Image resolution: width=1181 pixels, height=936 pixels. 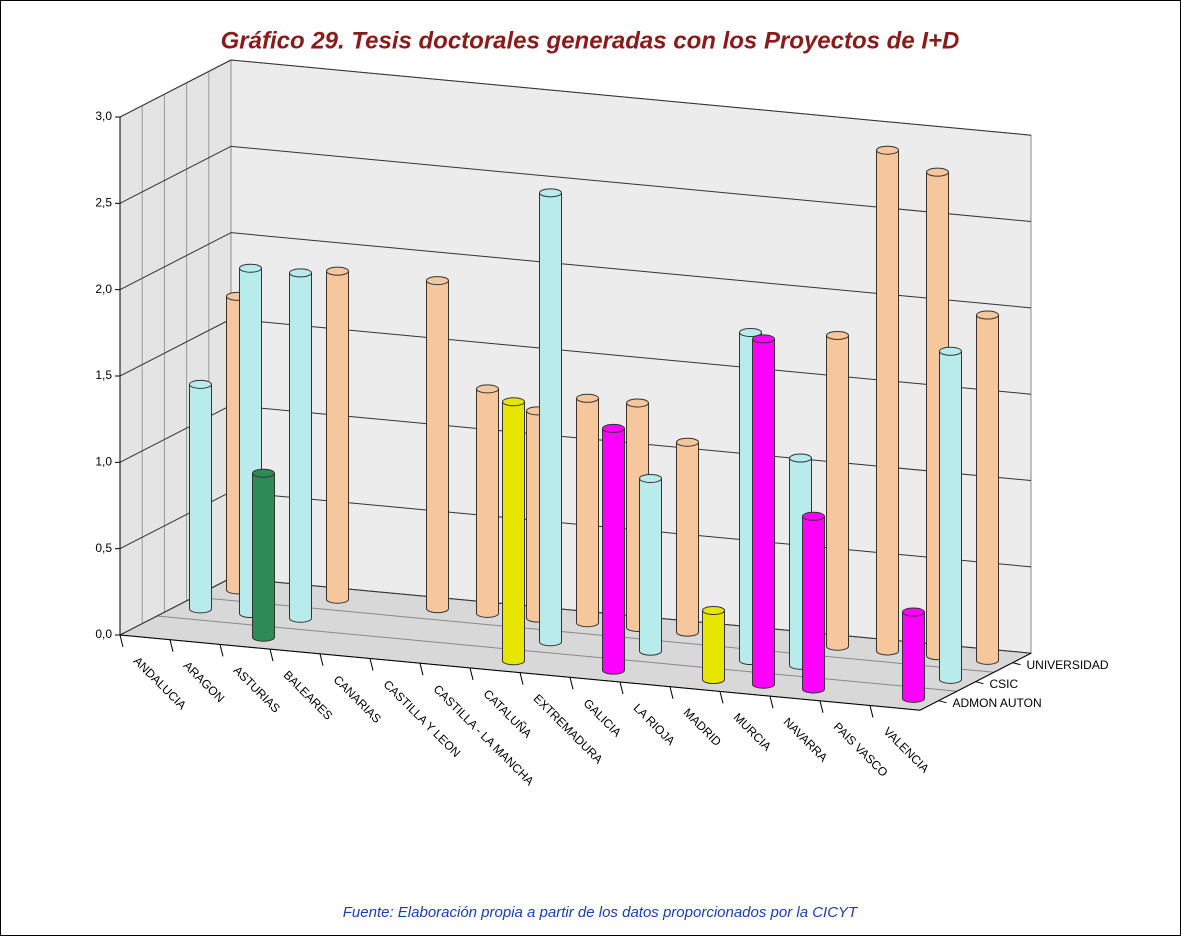 What do you see at coordinates (1068, 665) in the screenshot?
I see `legend-label: UNIVERSIDAD` at bounding box center [1068, 665].